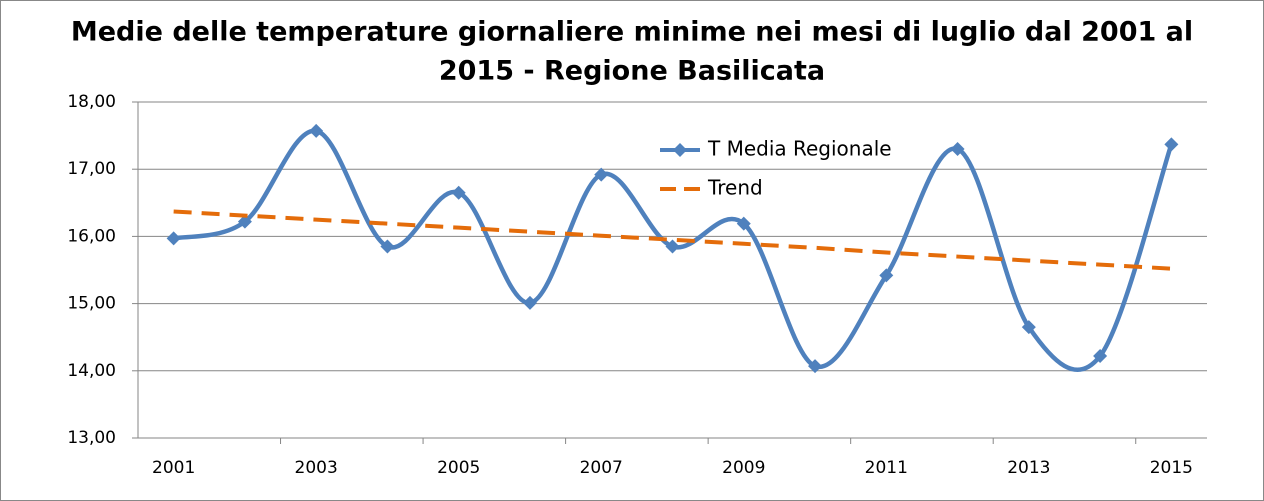 The image size is (1264, 501). Describe the element at coordinates (91, 371) in the screenshot. I see `y-tick-label: 14,00` at that location.